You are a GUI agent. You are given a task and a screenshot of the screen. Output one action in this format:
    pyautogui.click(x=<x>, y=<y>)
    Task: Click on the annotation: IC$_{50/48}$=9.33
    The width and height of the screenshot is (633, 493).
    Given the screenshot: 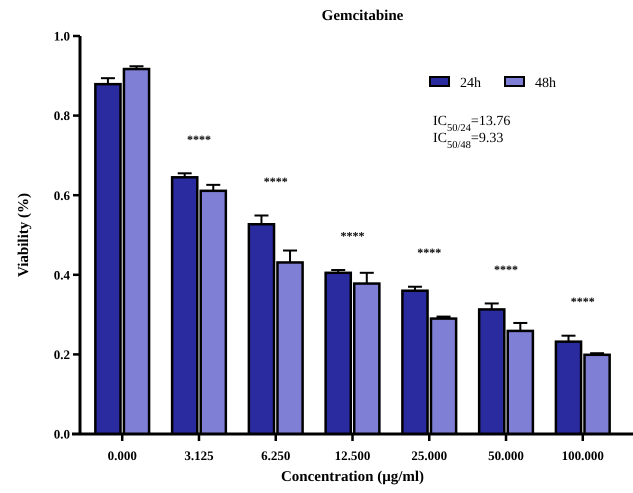 What is the action you would take?
    pyautogui.click(x=468, y=140)
    